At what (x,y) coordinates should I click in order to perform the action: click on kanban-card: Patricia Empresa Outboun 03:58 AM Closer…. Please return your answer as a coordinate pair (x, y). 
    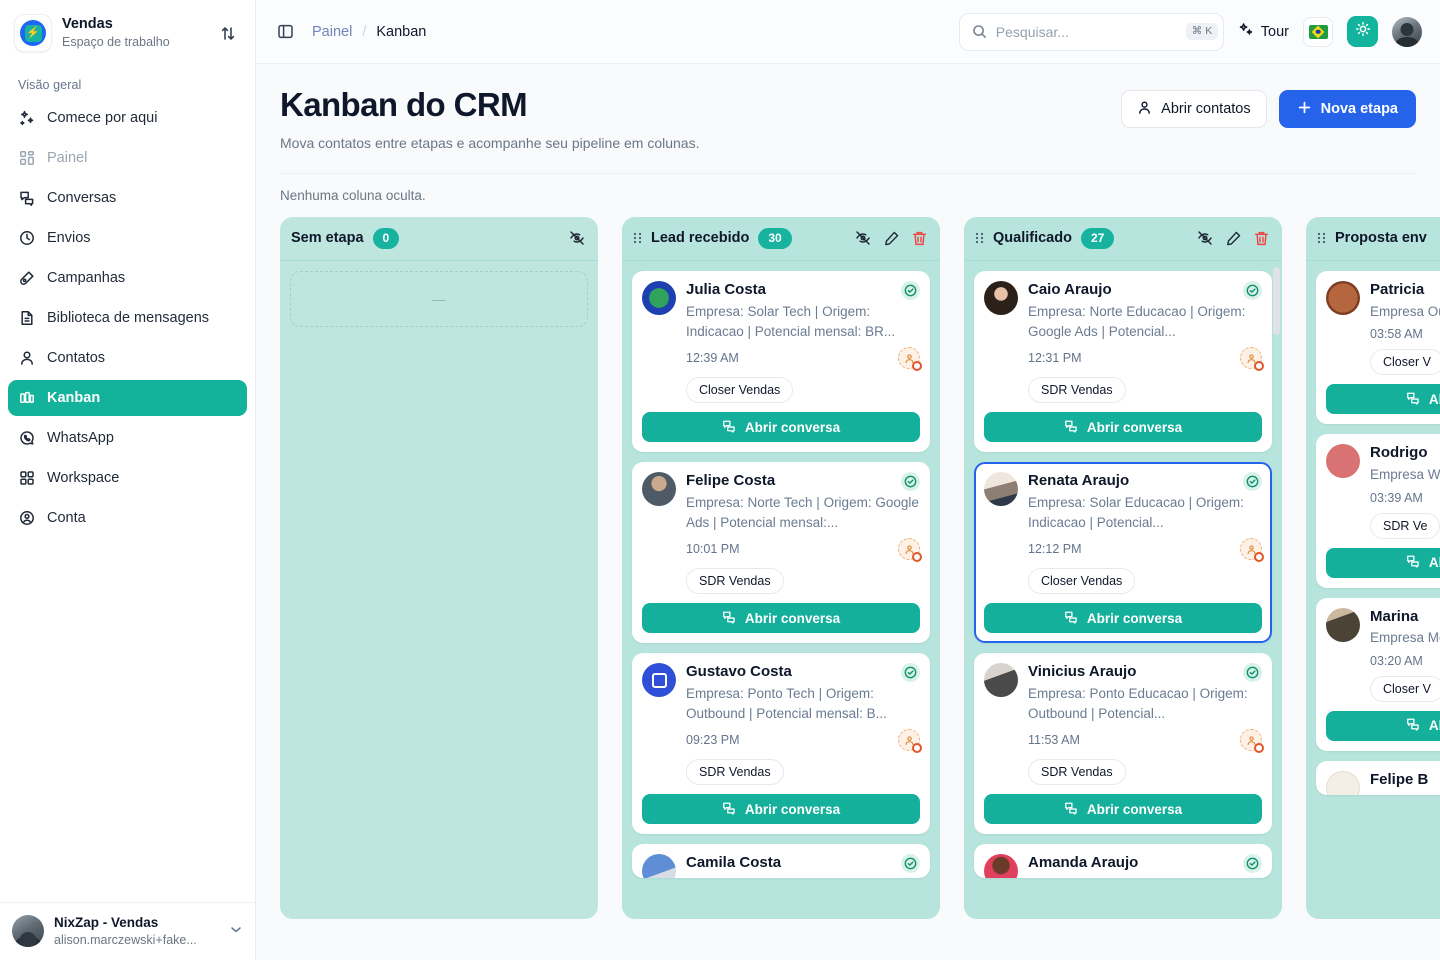
    Looking at the image, I should click on (1378, 347).